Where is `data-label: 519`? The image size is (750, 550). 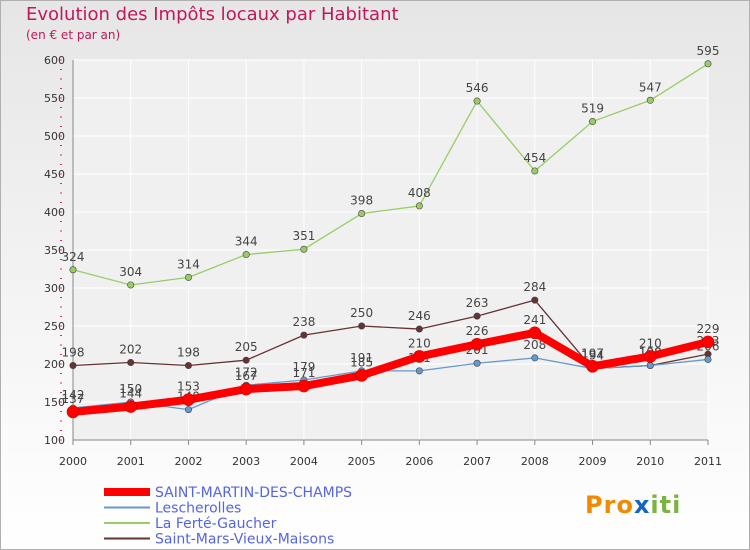 data-label: 519 is located at coordinates (592, 109).